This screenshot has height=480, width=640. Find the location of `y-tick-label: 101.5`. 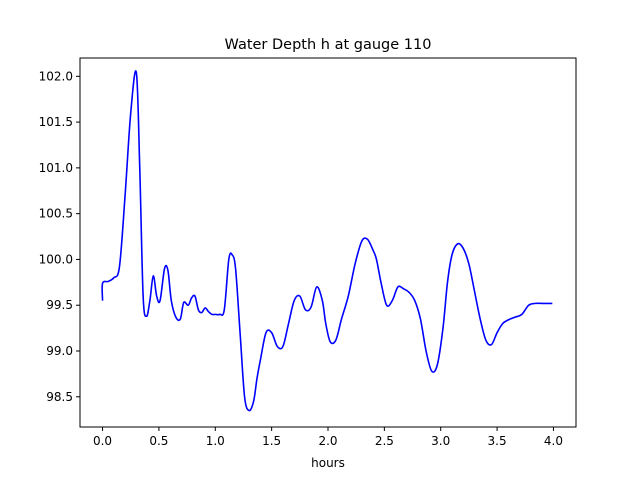

y-tick-label: 101.5 is located at coordinates (56, 122).